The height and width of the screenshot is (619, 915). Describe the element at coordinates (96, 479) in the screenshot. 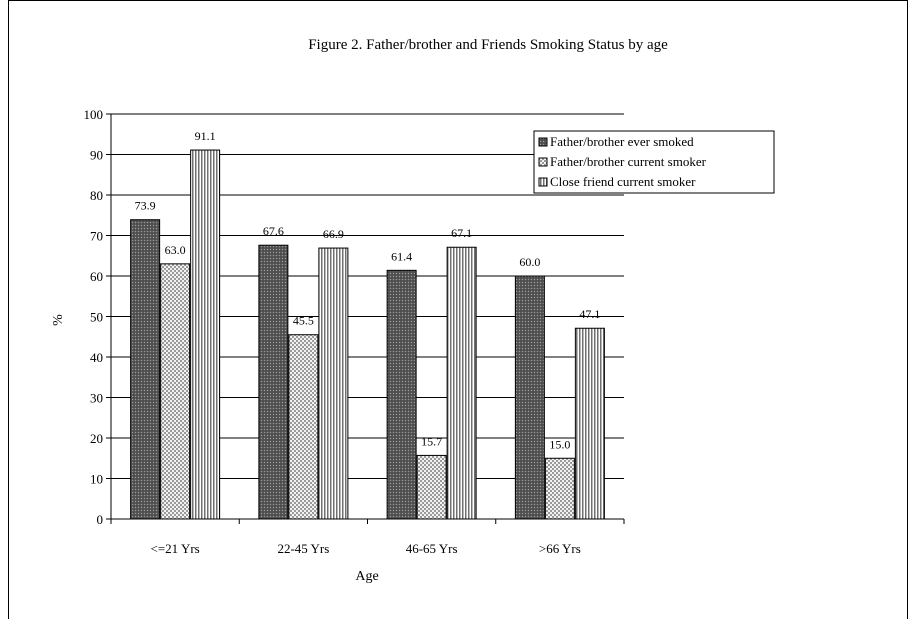

I see `y-tick-label: 10` at that location.